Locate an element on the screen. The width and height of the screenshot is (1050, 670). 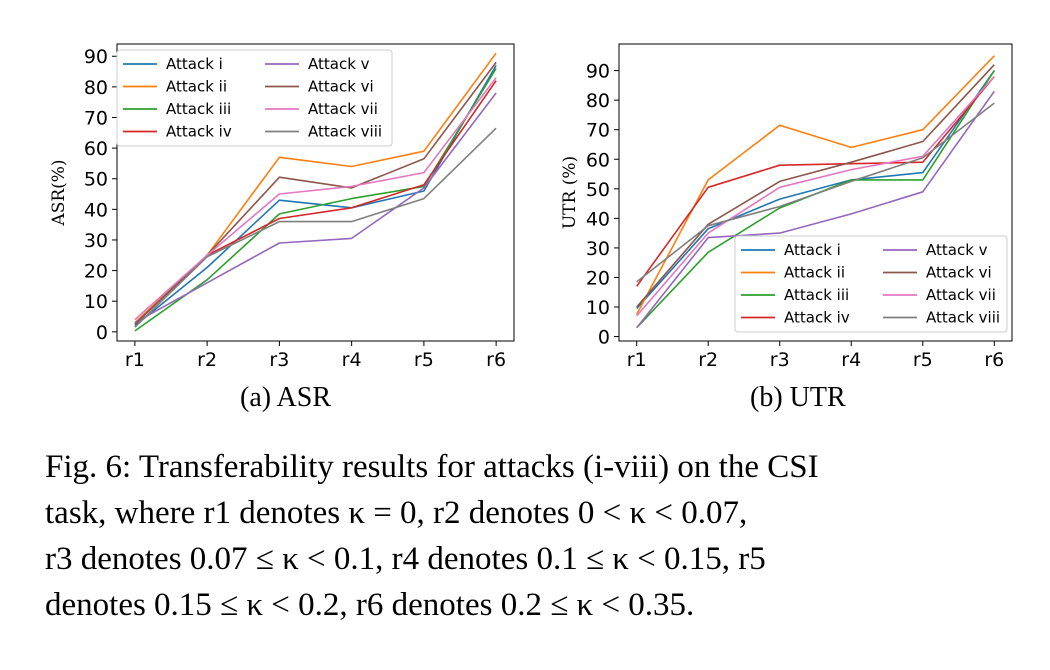
subcaption-asr: (a) ASR is located at coordinates (285, 397).